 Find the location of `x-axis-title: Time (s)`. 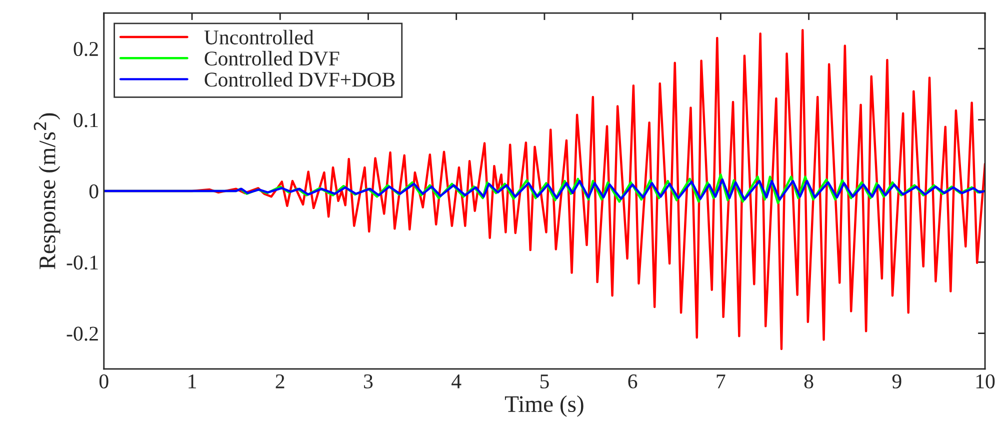

x-axis-title: Time (s) is located at coordinates (544, 406).